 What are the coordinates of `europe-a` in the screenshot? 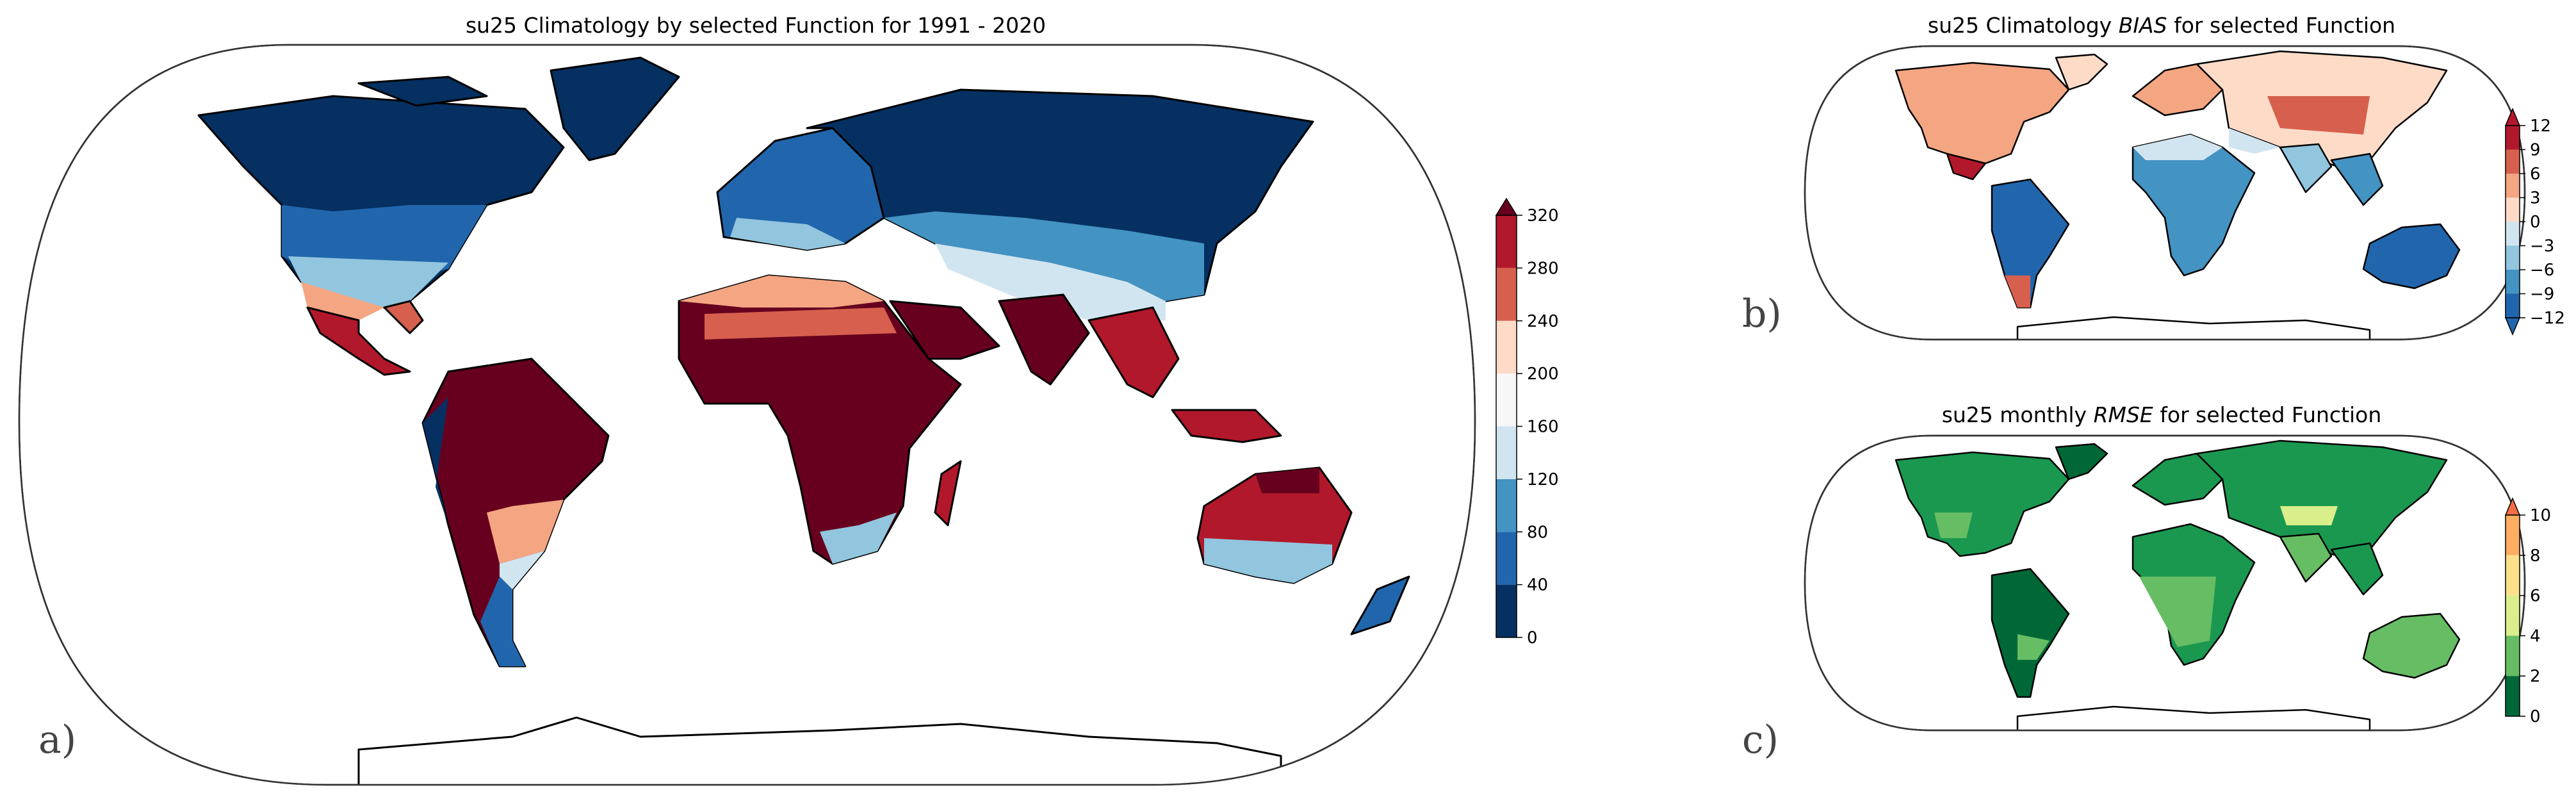 It's located at (800, 189).